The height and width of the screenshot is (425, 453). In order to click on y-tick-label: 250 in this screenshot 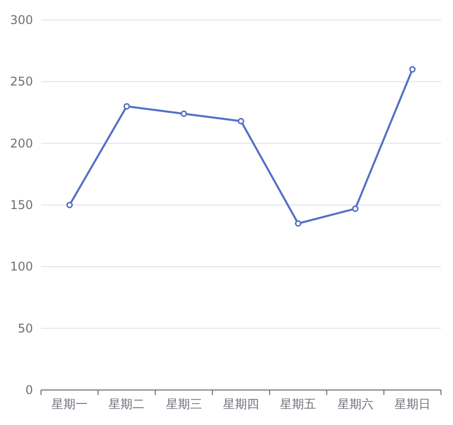, I will do `click(21, 81)`.